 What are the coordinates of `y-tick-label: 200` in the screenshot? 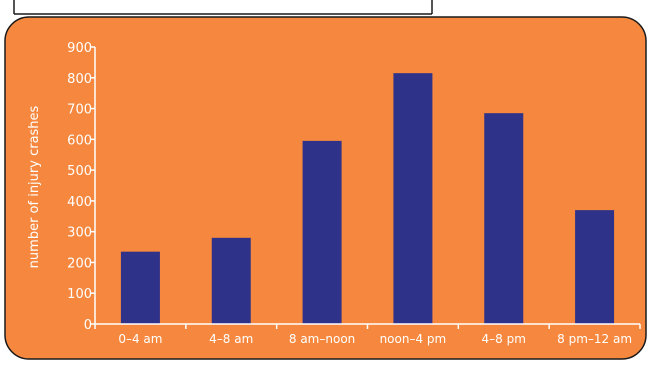 It's located at (79, 263).